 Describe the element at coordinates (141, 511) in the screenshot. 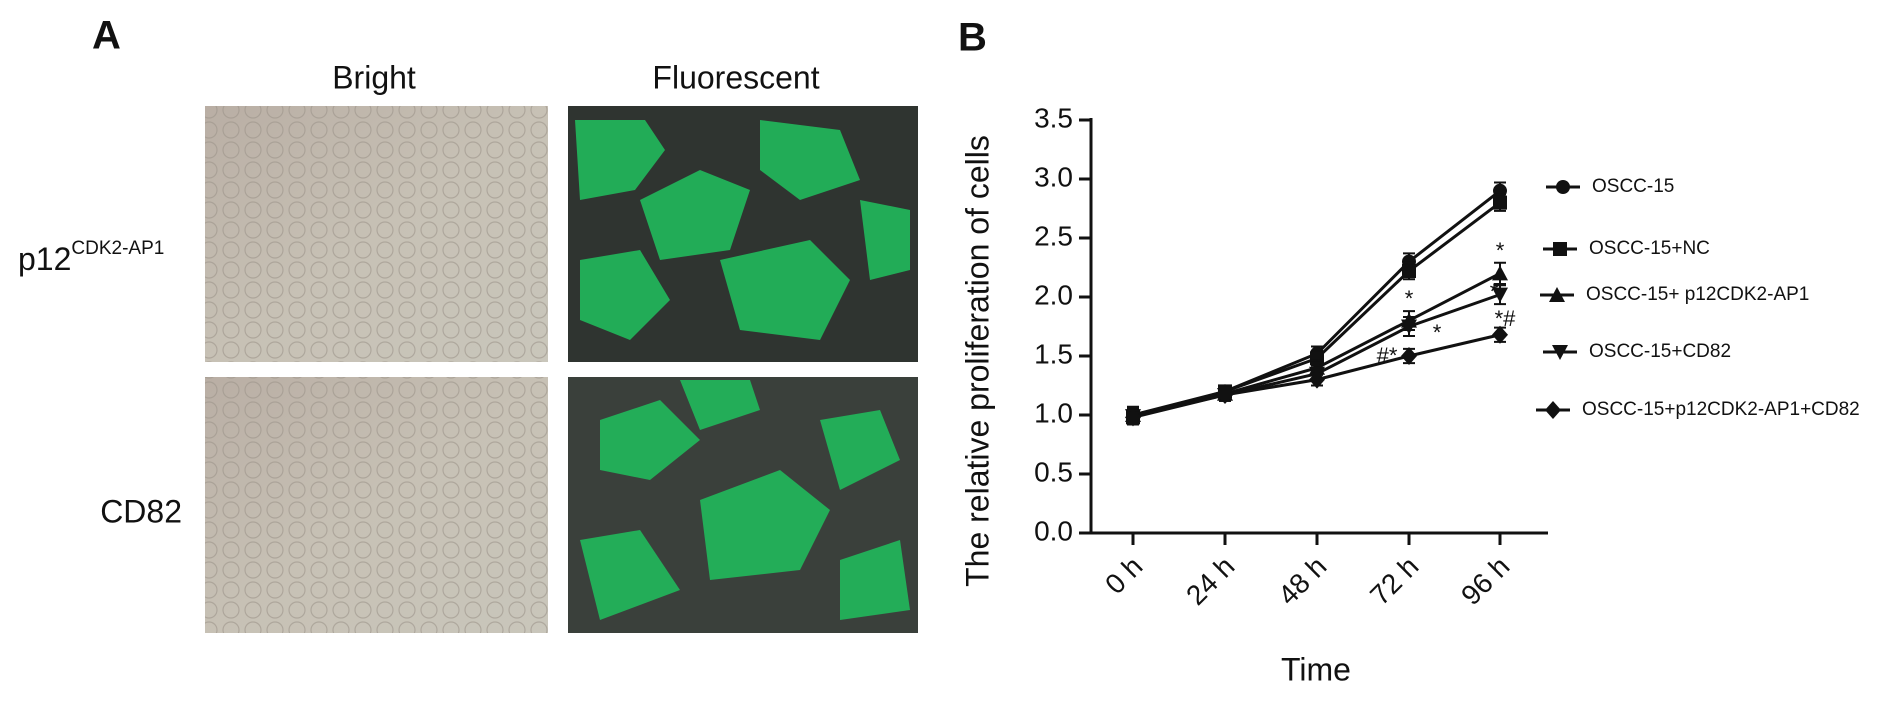

I see `row-label: CD82` at that location.